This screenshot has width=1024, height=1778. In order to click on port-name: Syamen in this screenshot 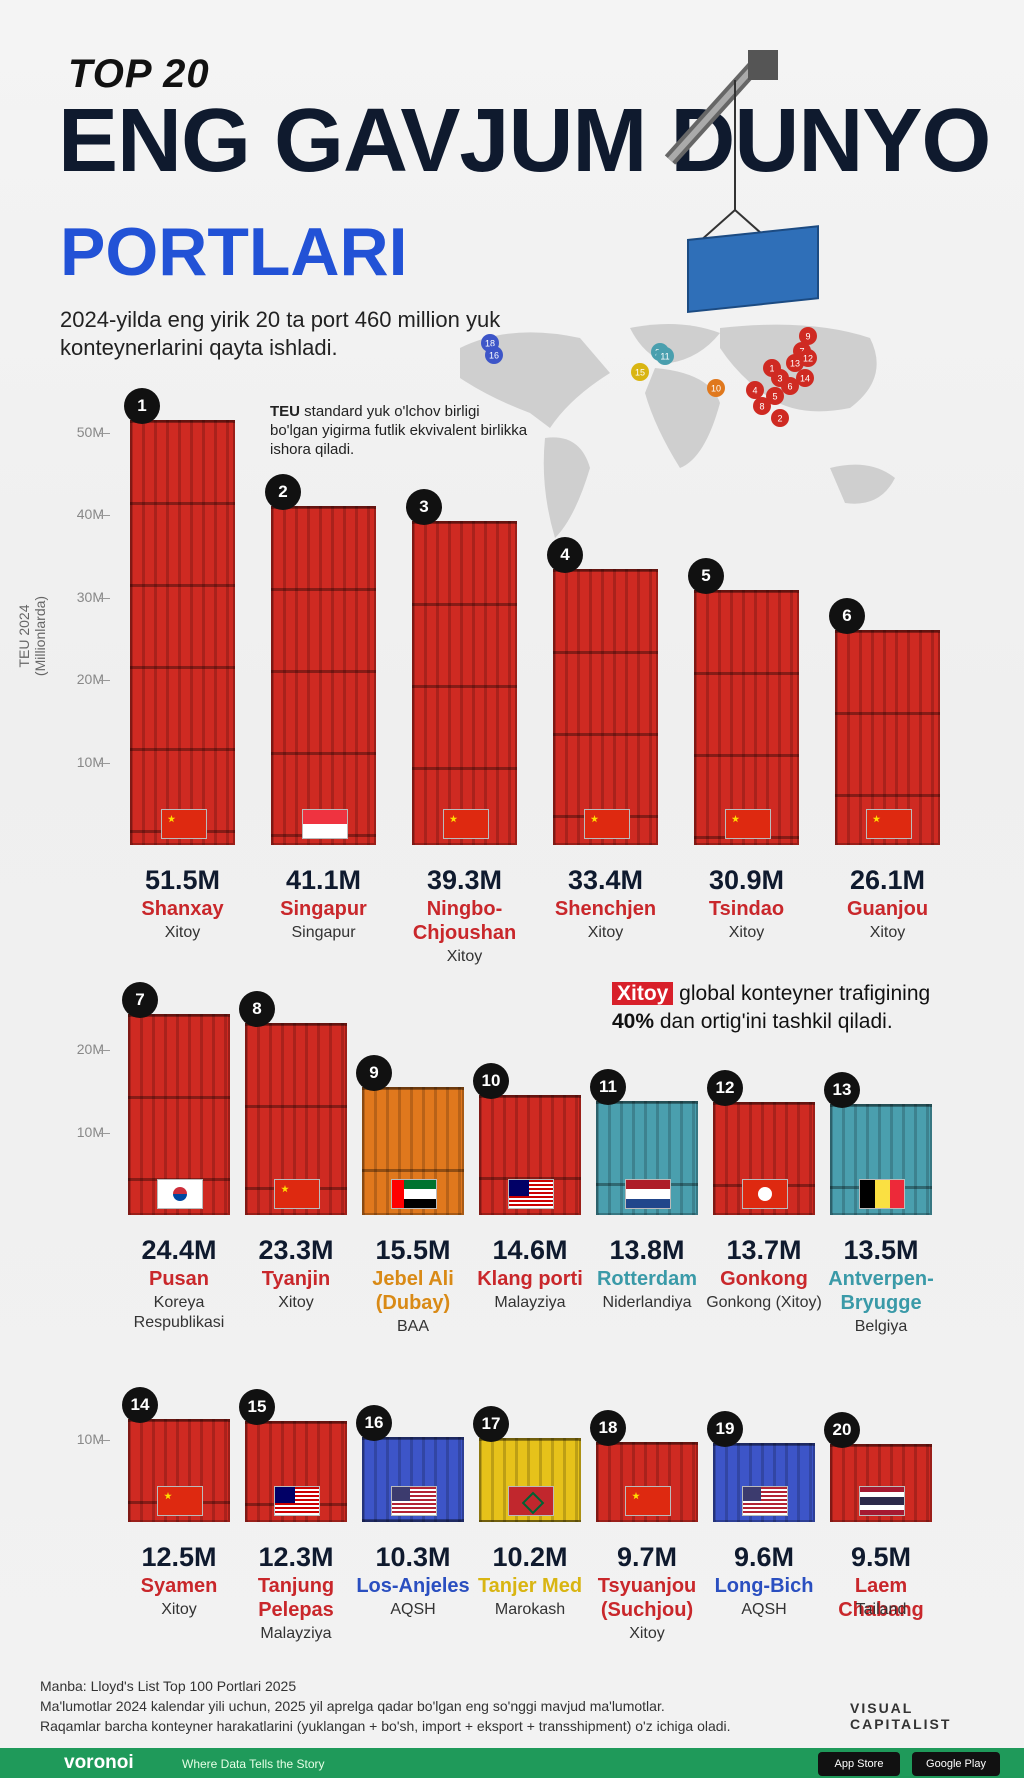, I will do `click(179, 1586)`.